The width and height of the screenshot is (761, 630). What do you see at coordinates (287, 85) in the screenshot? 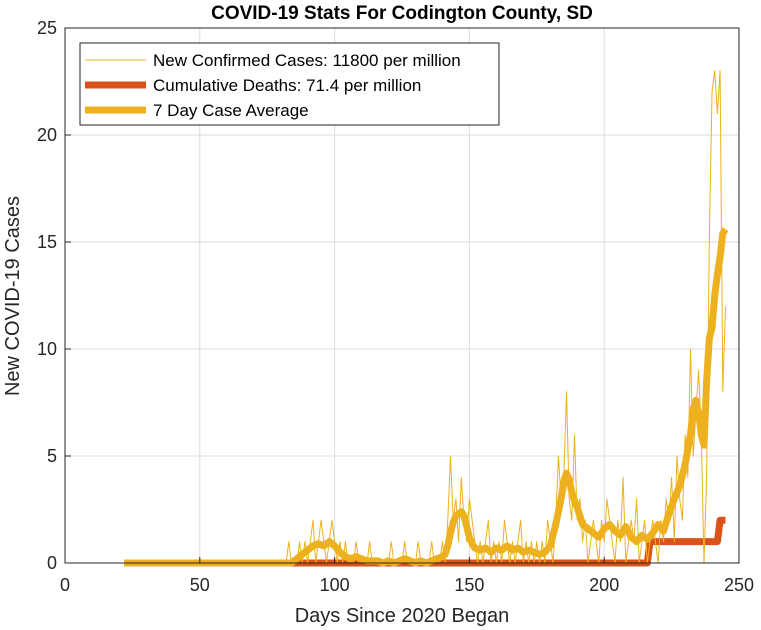
I see `legend-entry-deaths: Cumulative Deaths: 71.4 per million` at bounding box center [287, 85].